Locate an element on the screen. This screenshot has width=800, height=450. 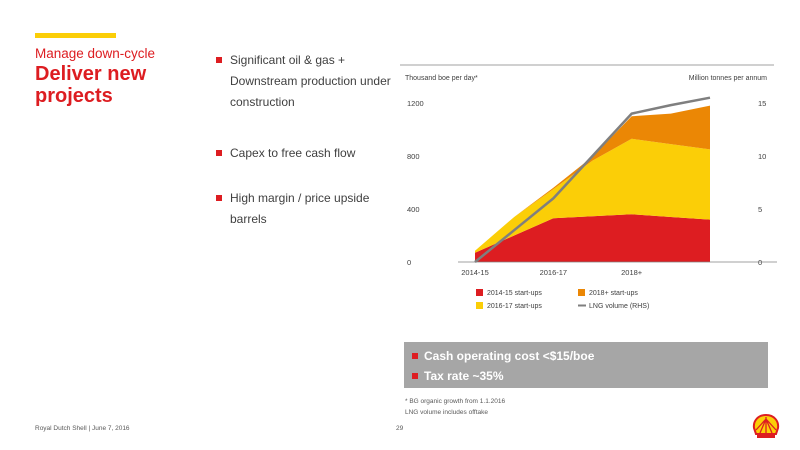
y-tick-label: 1200 is located at coordinates (415, 103).